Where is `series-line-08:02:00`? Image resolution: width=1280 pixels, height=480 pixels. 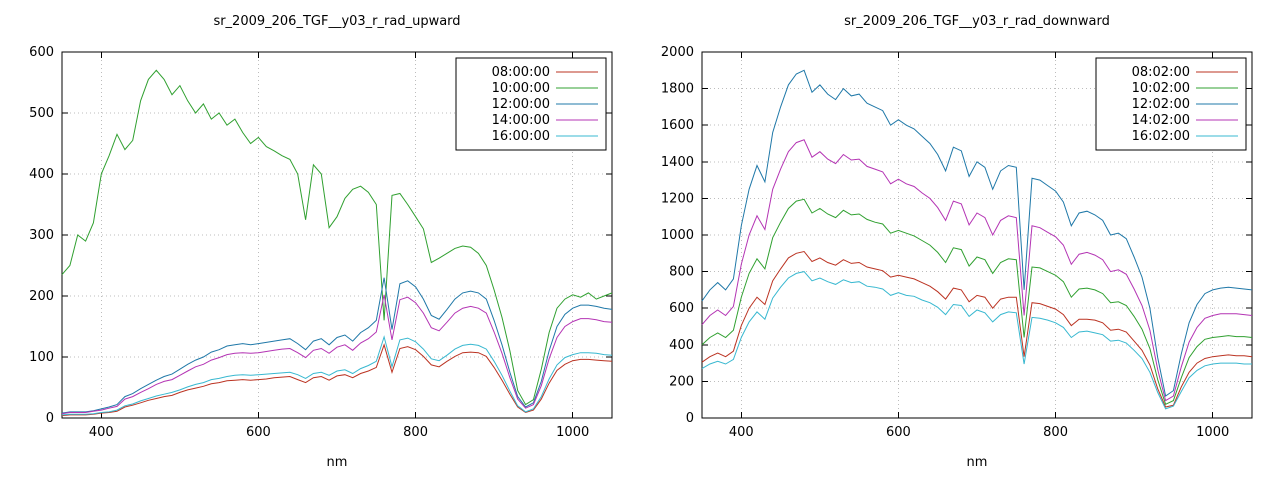 series-line-08:02:00 is located at coordinates (977, 329).